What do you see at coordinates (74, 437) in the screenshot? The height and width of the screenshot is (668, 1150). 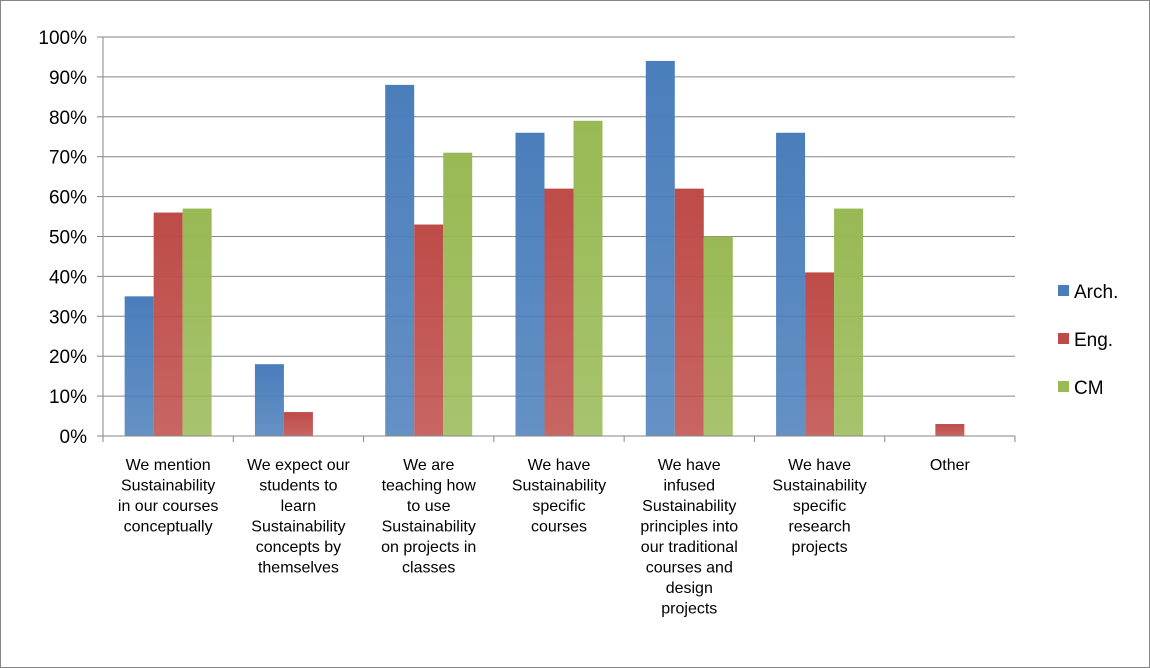 I see `y-tick-label: 0%` at bounding box center [74, 437].